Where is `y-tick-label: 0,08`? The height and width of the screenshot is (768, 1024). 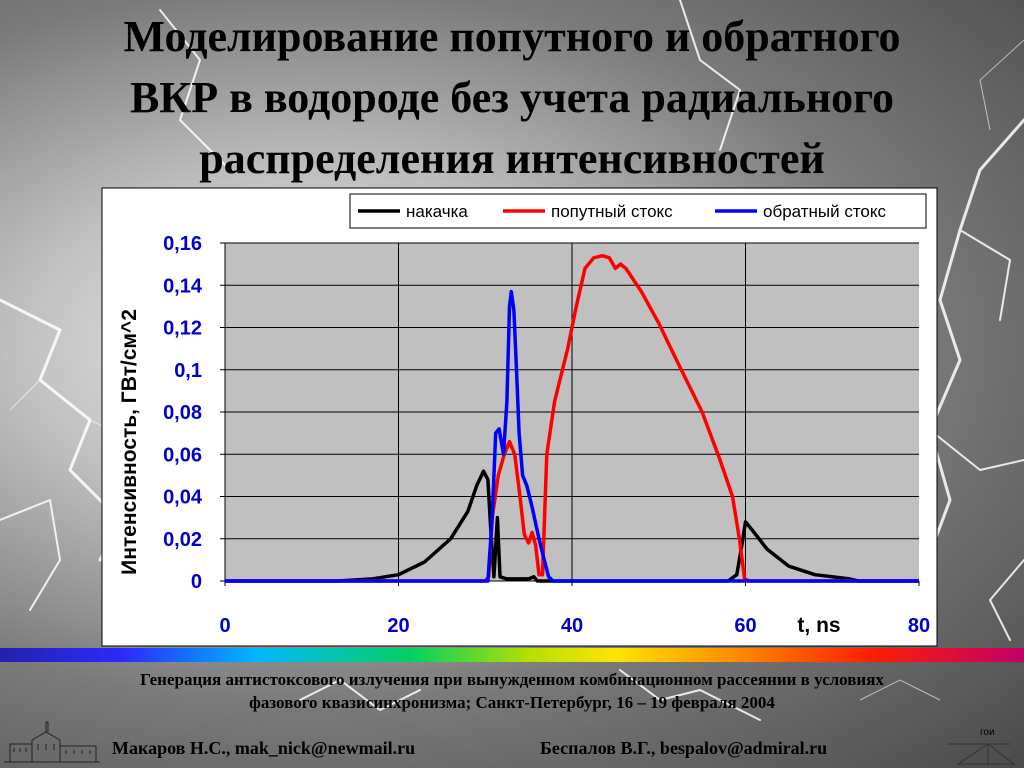
y-tick-label: 0,08 is located at coordinates (182, 413).